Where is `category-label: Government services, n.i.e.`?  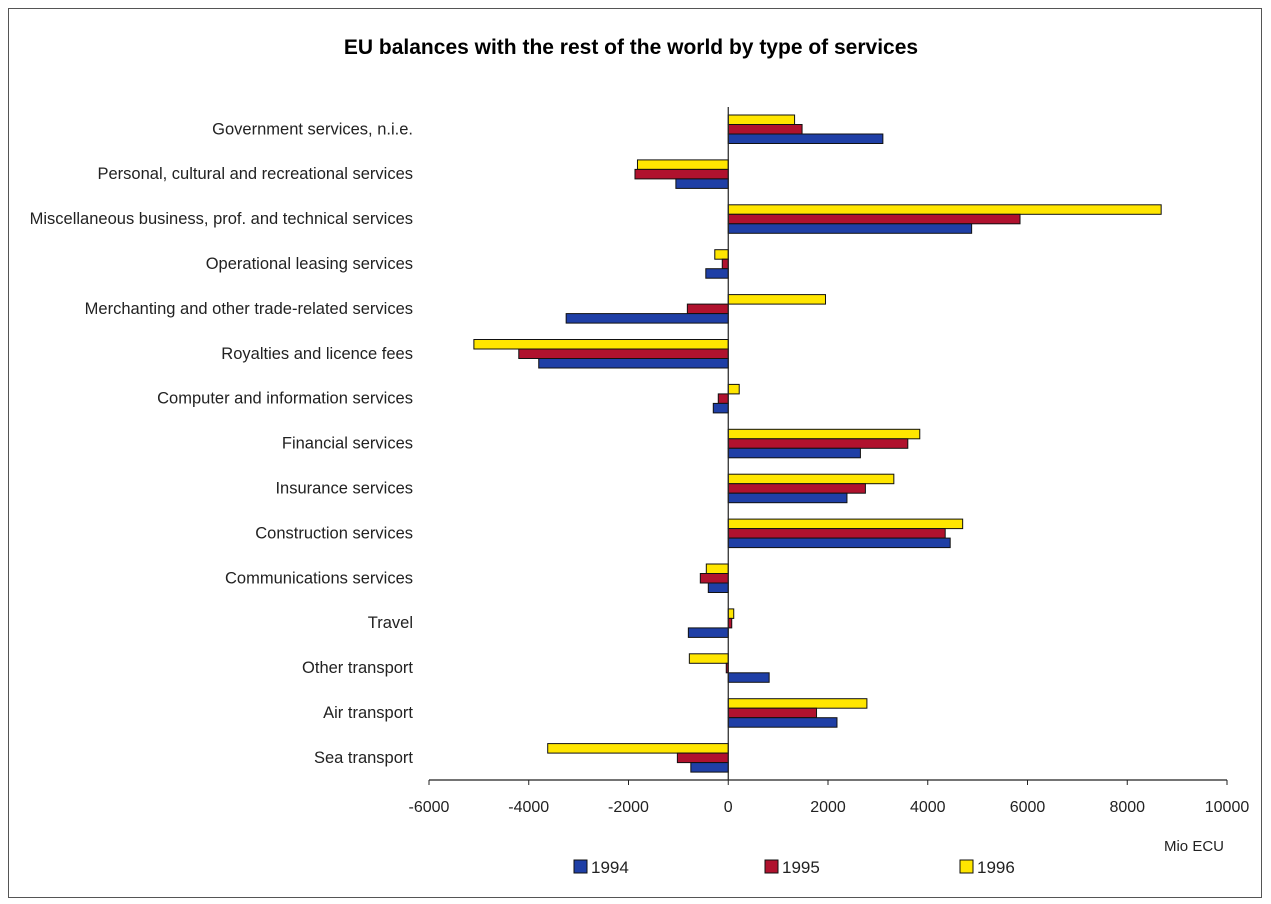 category-label: Government services, n.i.e. is located at coordinates (312, 129).